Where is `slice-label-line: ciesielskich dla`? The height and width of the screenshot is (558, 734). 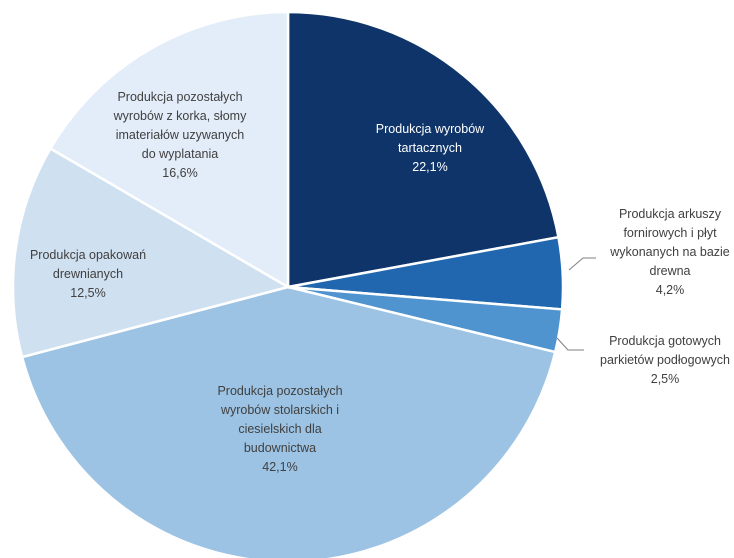
slice-label-line: ciesielskich dla is located at coordinates (279, 429).